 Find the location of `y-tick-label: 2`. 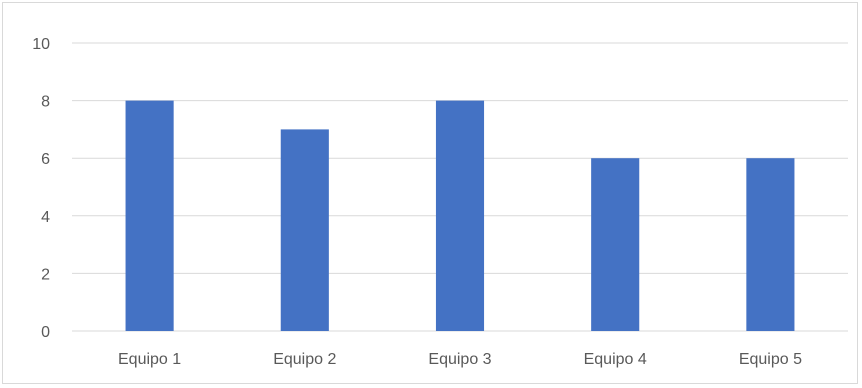

y-tick-label: 2 is located at coordinates (45, 274).